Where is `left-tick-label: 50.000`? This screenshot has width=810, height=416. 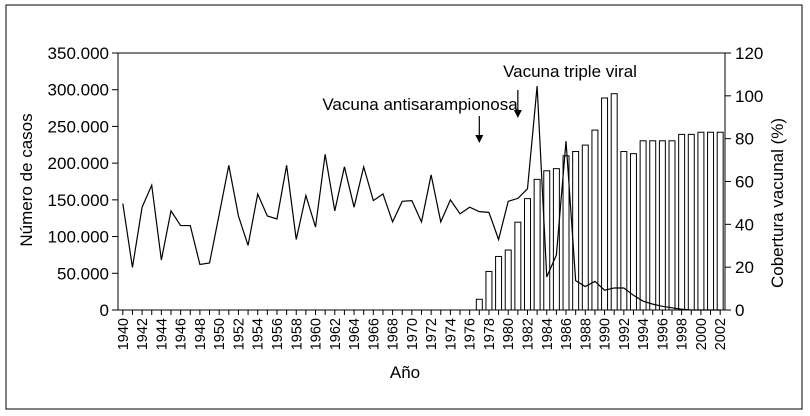 left-tick-label: 50.000 is located at coordinates (83, 273).